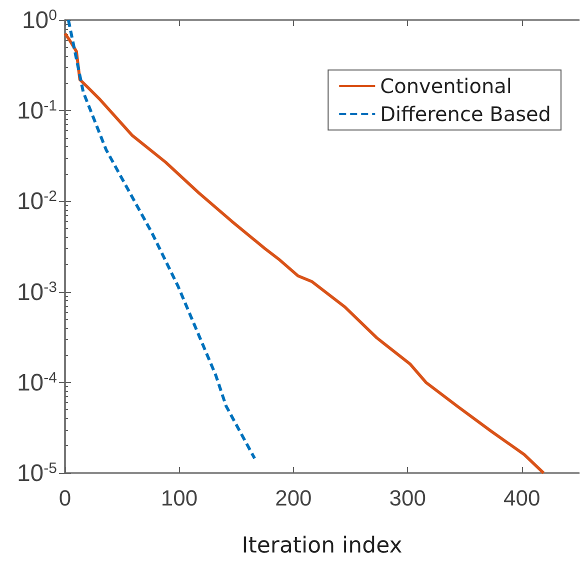 Image resolution: width=581 pixels, height=577 pixels. Describe the element at coordinates (36, 202) in the screenshot. I see `y-tick-label: 10$^{-2}$` at that location.